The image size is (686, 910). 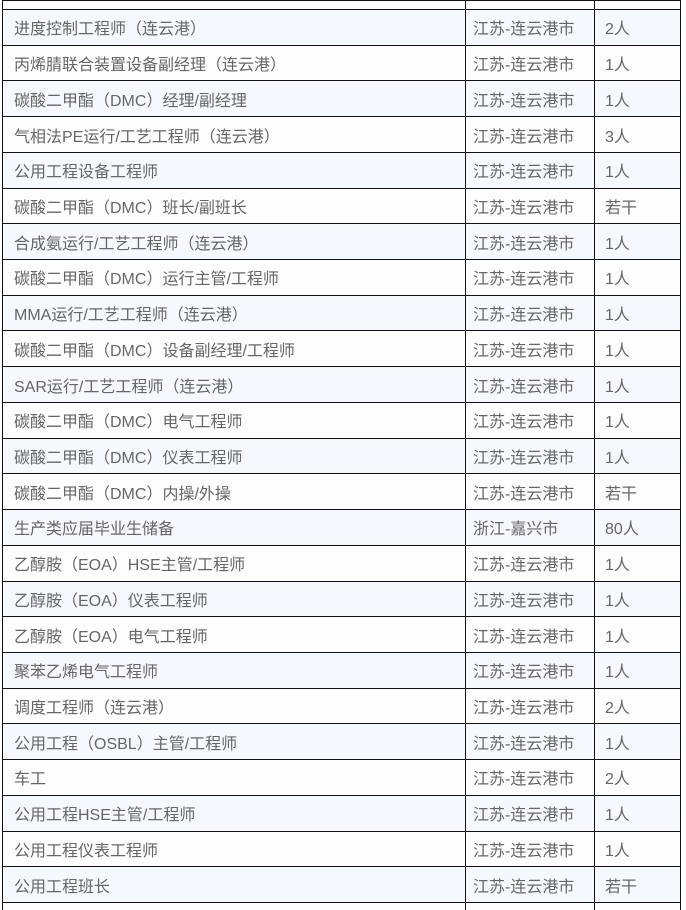 What do you see at coordinates (234, 884) in the screenshot?
I see `job-title-cell: 公用工程班长` at bounding box center [234, 884].